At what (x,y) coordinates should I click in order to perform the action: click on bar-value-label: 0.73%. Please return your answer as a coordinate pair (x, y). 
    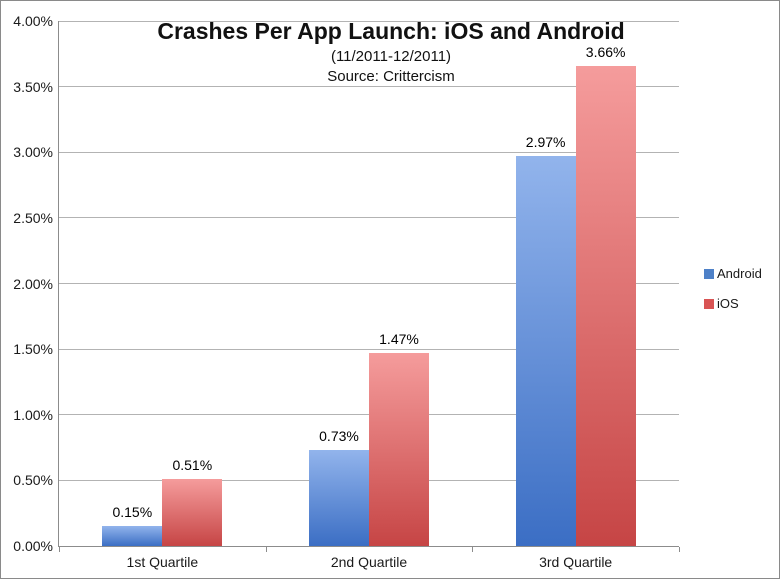
    Looking at the image, I should click on (339, 436).